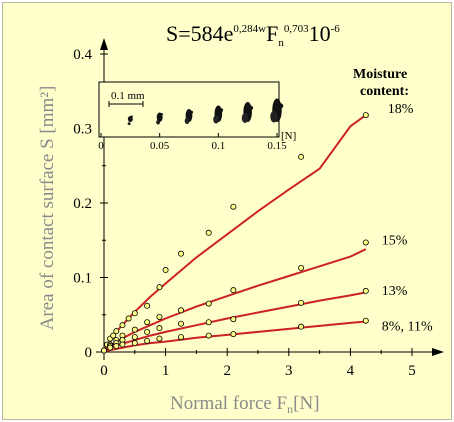 The height and width of the screenshot is (422, 454). I want to click on formula: S=584e0,284wFn0,70310-6, so click(253, 35).